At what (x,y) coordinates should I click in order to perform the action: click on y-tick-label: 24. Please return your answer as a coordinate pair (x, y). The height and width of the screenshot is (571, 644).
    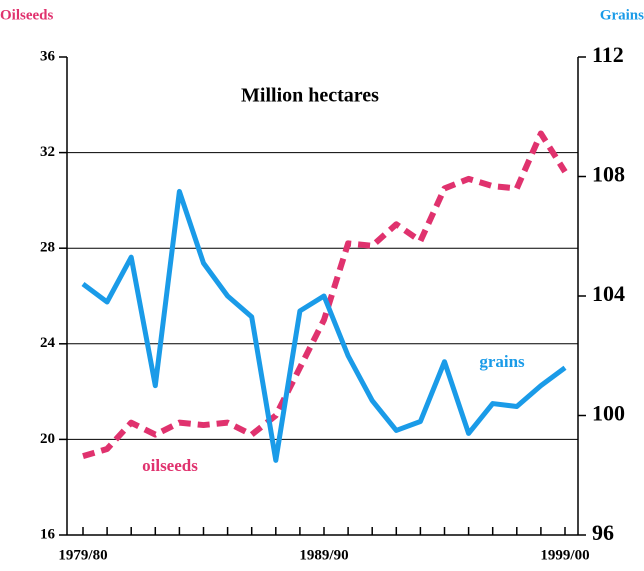
    Looking at the image, I should click on (48, 343).